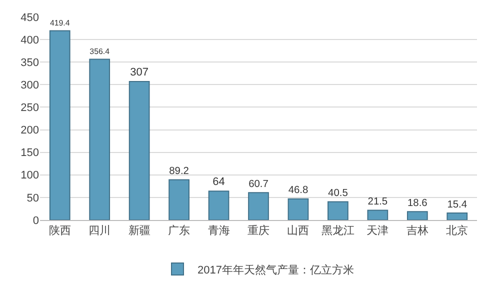 The image size is (497, 296). What do you see at coordinates (100, 51) in the screenshot?
I see `data-label: 356.4` at bounding box center [100, 51].